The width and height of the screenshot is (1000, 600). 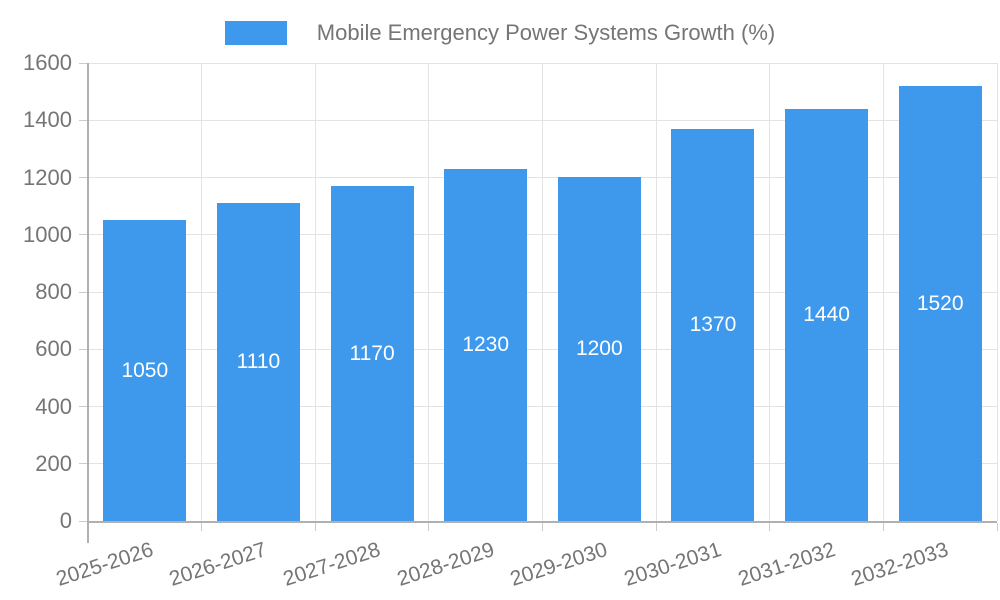 I want to click on bar-value-label: 1170, so click(x=372, y=353).